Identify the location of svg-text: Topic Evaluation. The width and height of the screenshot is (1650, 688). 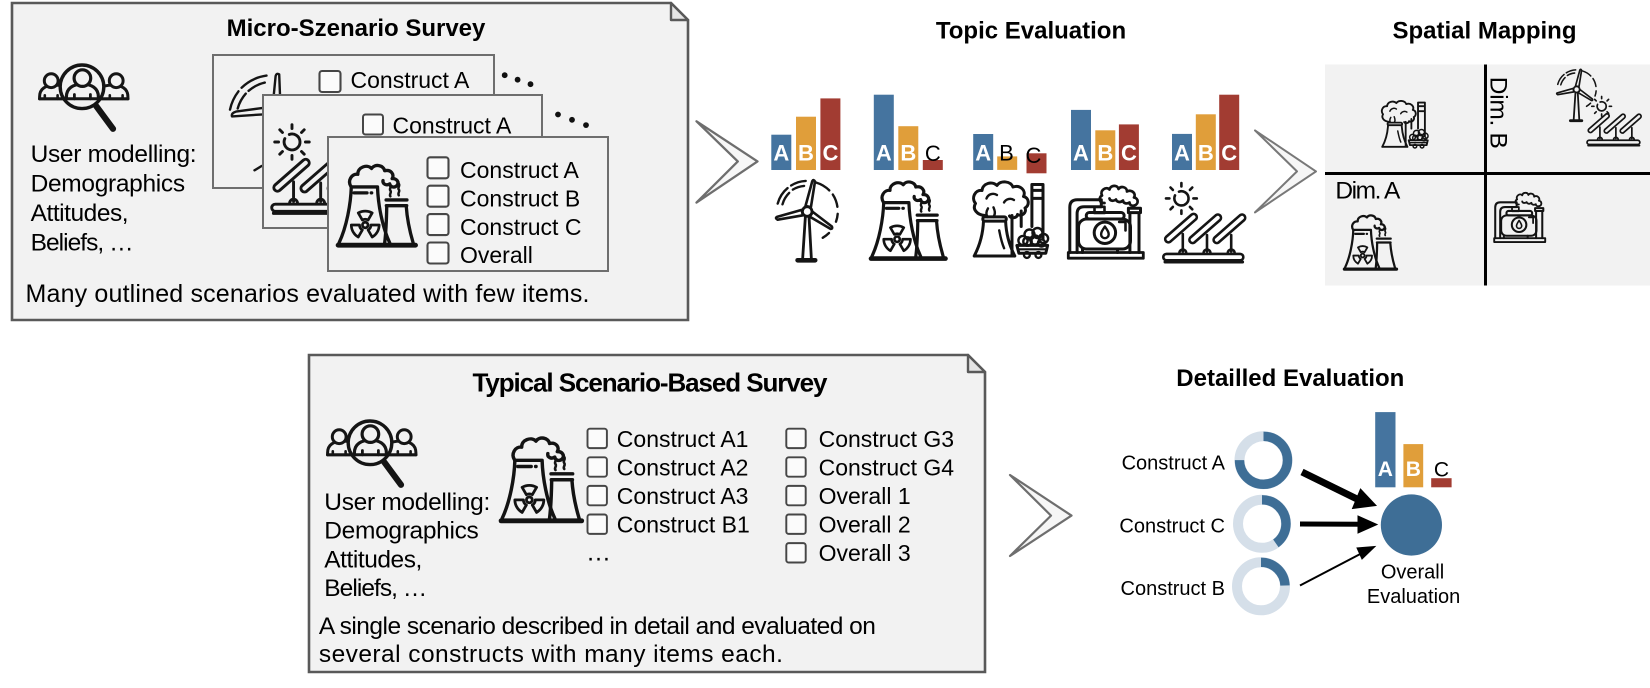
(1031, 31).